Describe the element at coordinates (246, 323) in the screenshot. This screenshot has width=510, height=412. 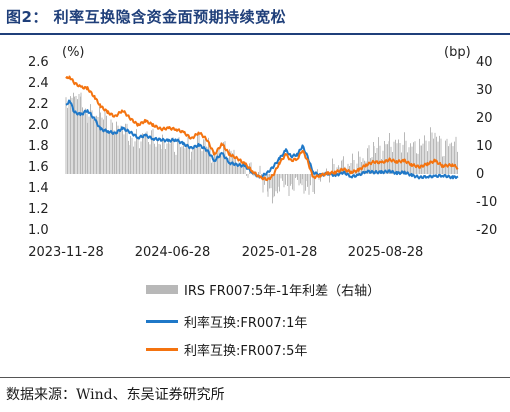
I see `legend-label-irs-1y: 利率互换:FR007:1年` at that location.